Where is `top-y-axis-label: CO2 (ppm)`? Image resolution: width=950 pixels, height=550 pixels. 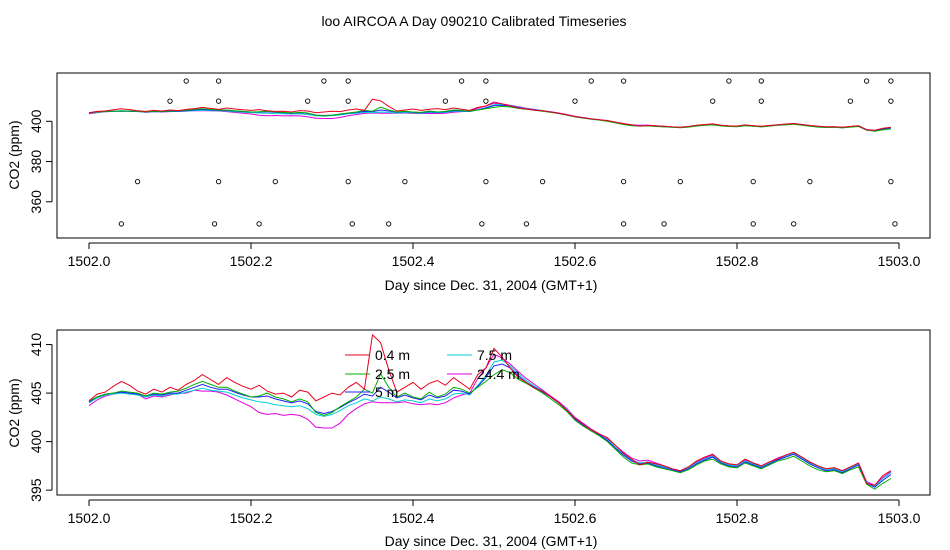 top-y-axis-label: CO2 (ppm) is located at coordinates (14, 154).